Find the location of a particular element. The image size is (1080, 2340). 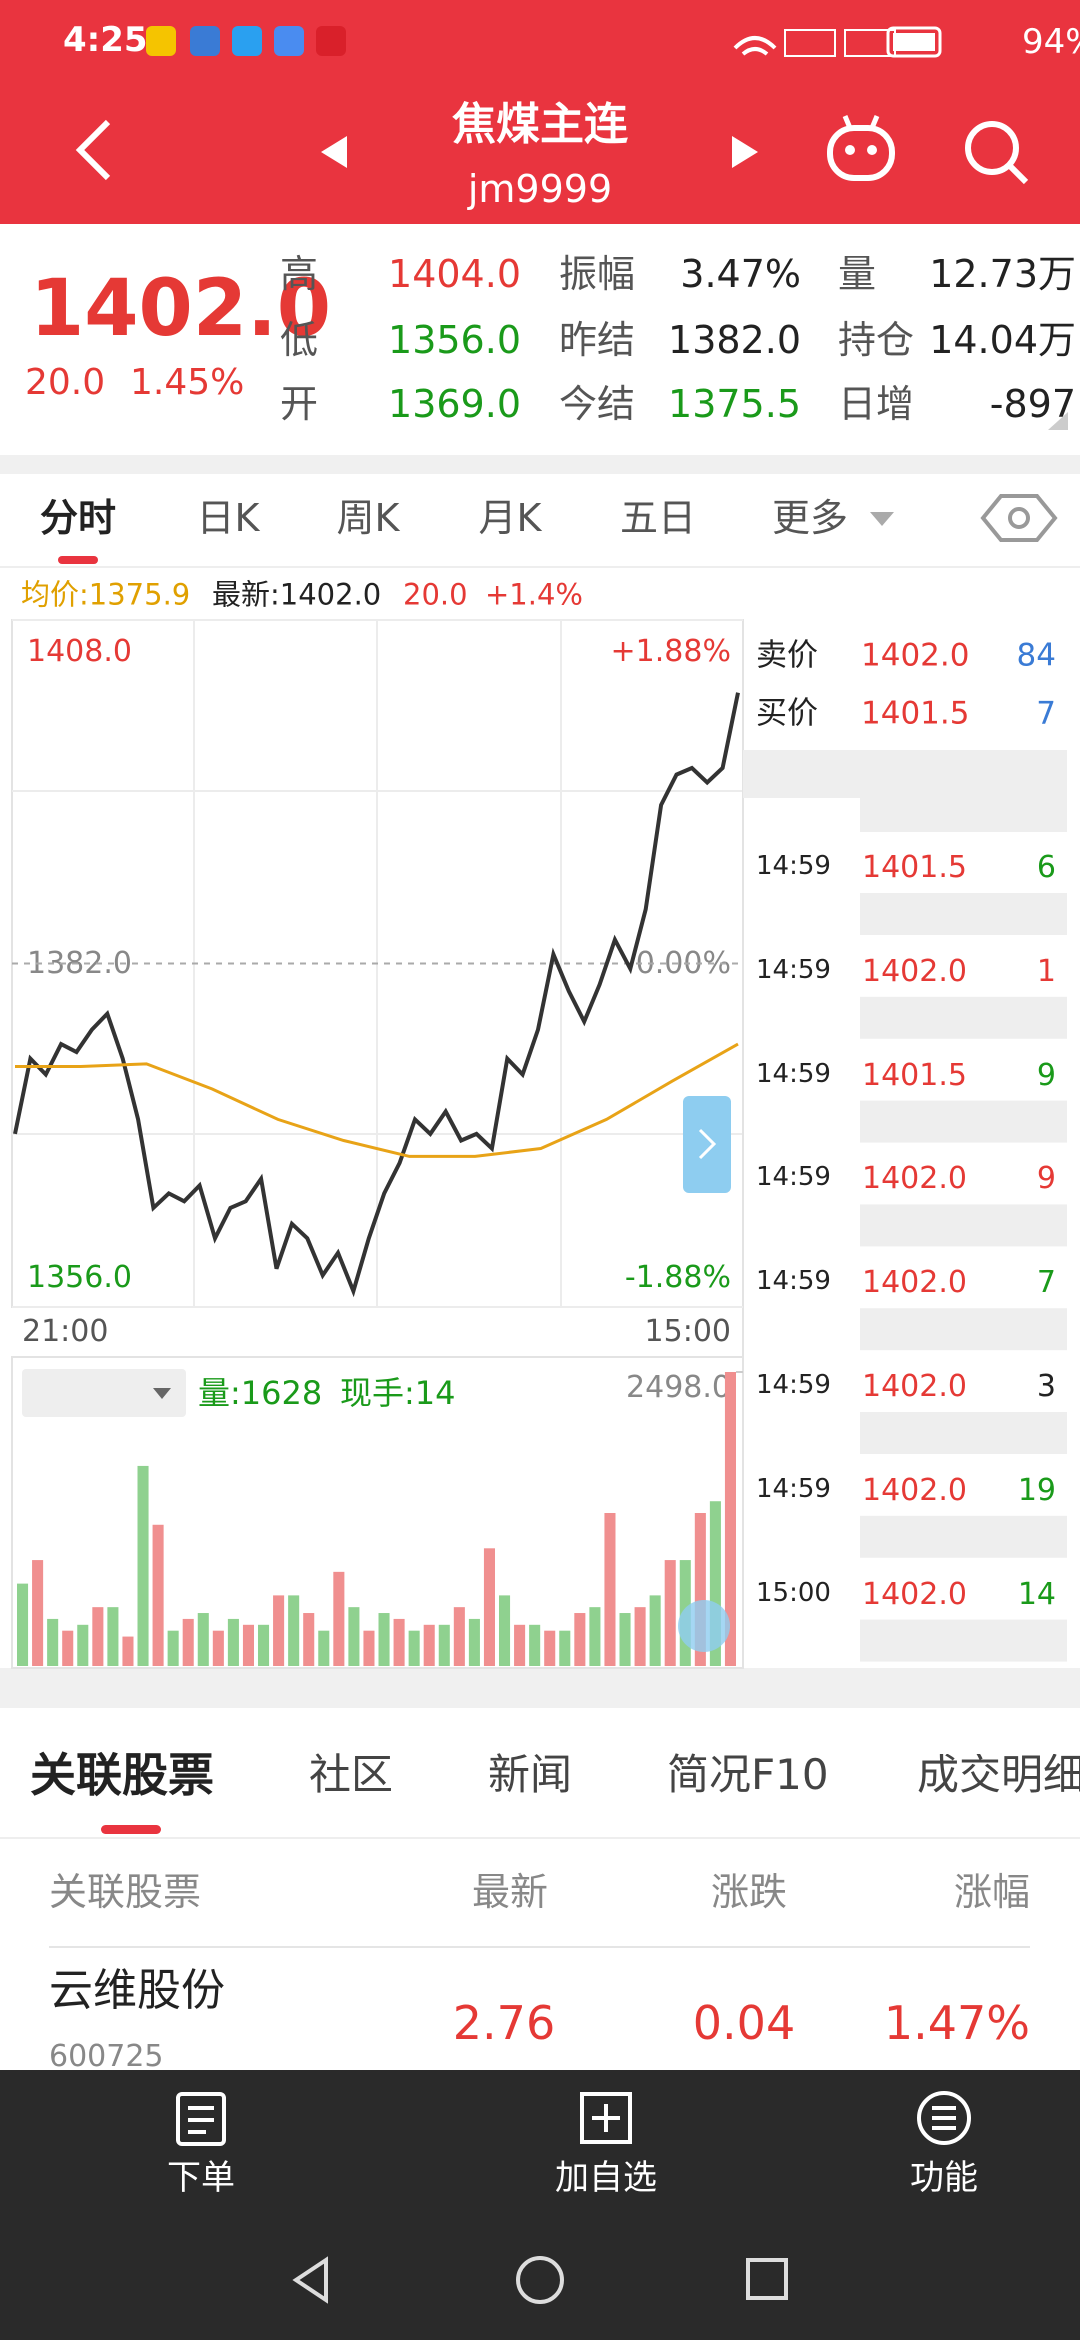

y-tick-label: 1408.0 is located at coordinates (79, 651).